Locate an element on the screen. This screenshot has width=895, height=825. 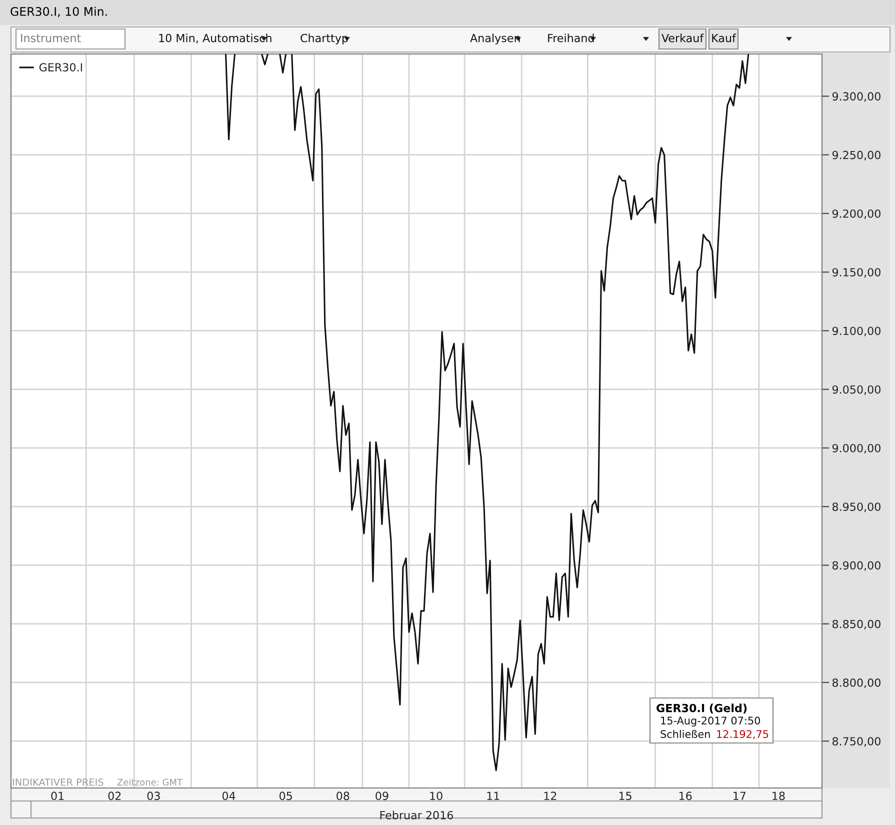
text: Analysen is located at coordinates (495, 39).